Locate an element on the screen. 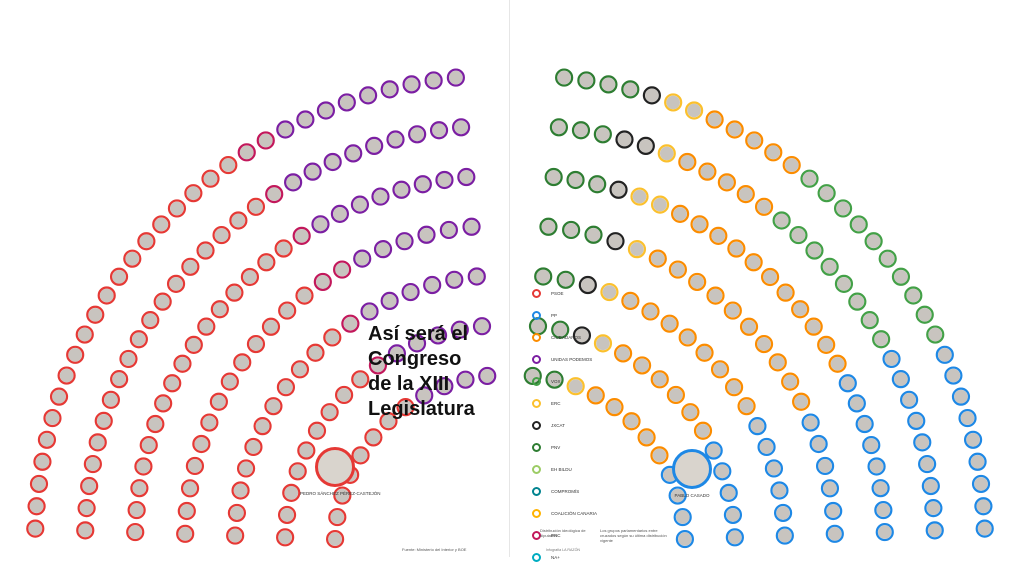 This screenshot has height=568, width=1020. leader-photo is located at coordinates (335, 467).